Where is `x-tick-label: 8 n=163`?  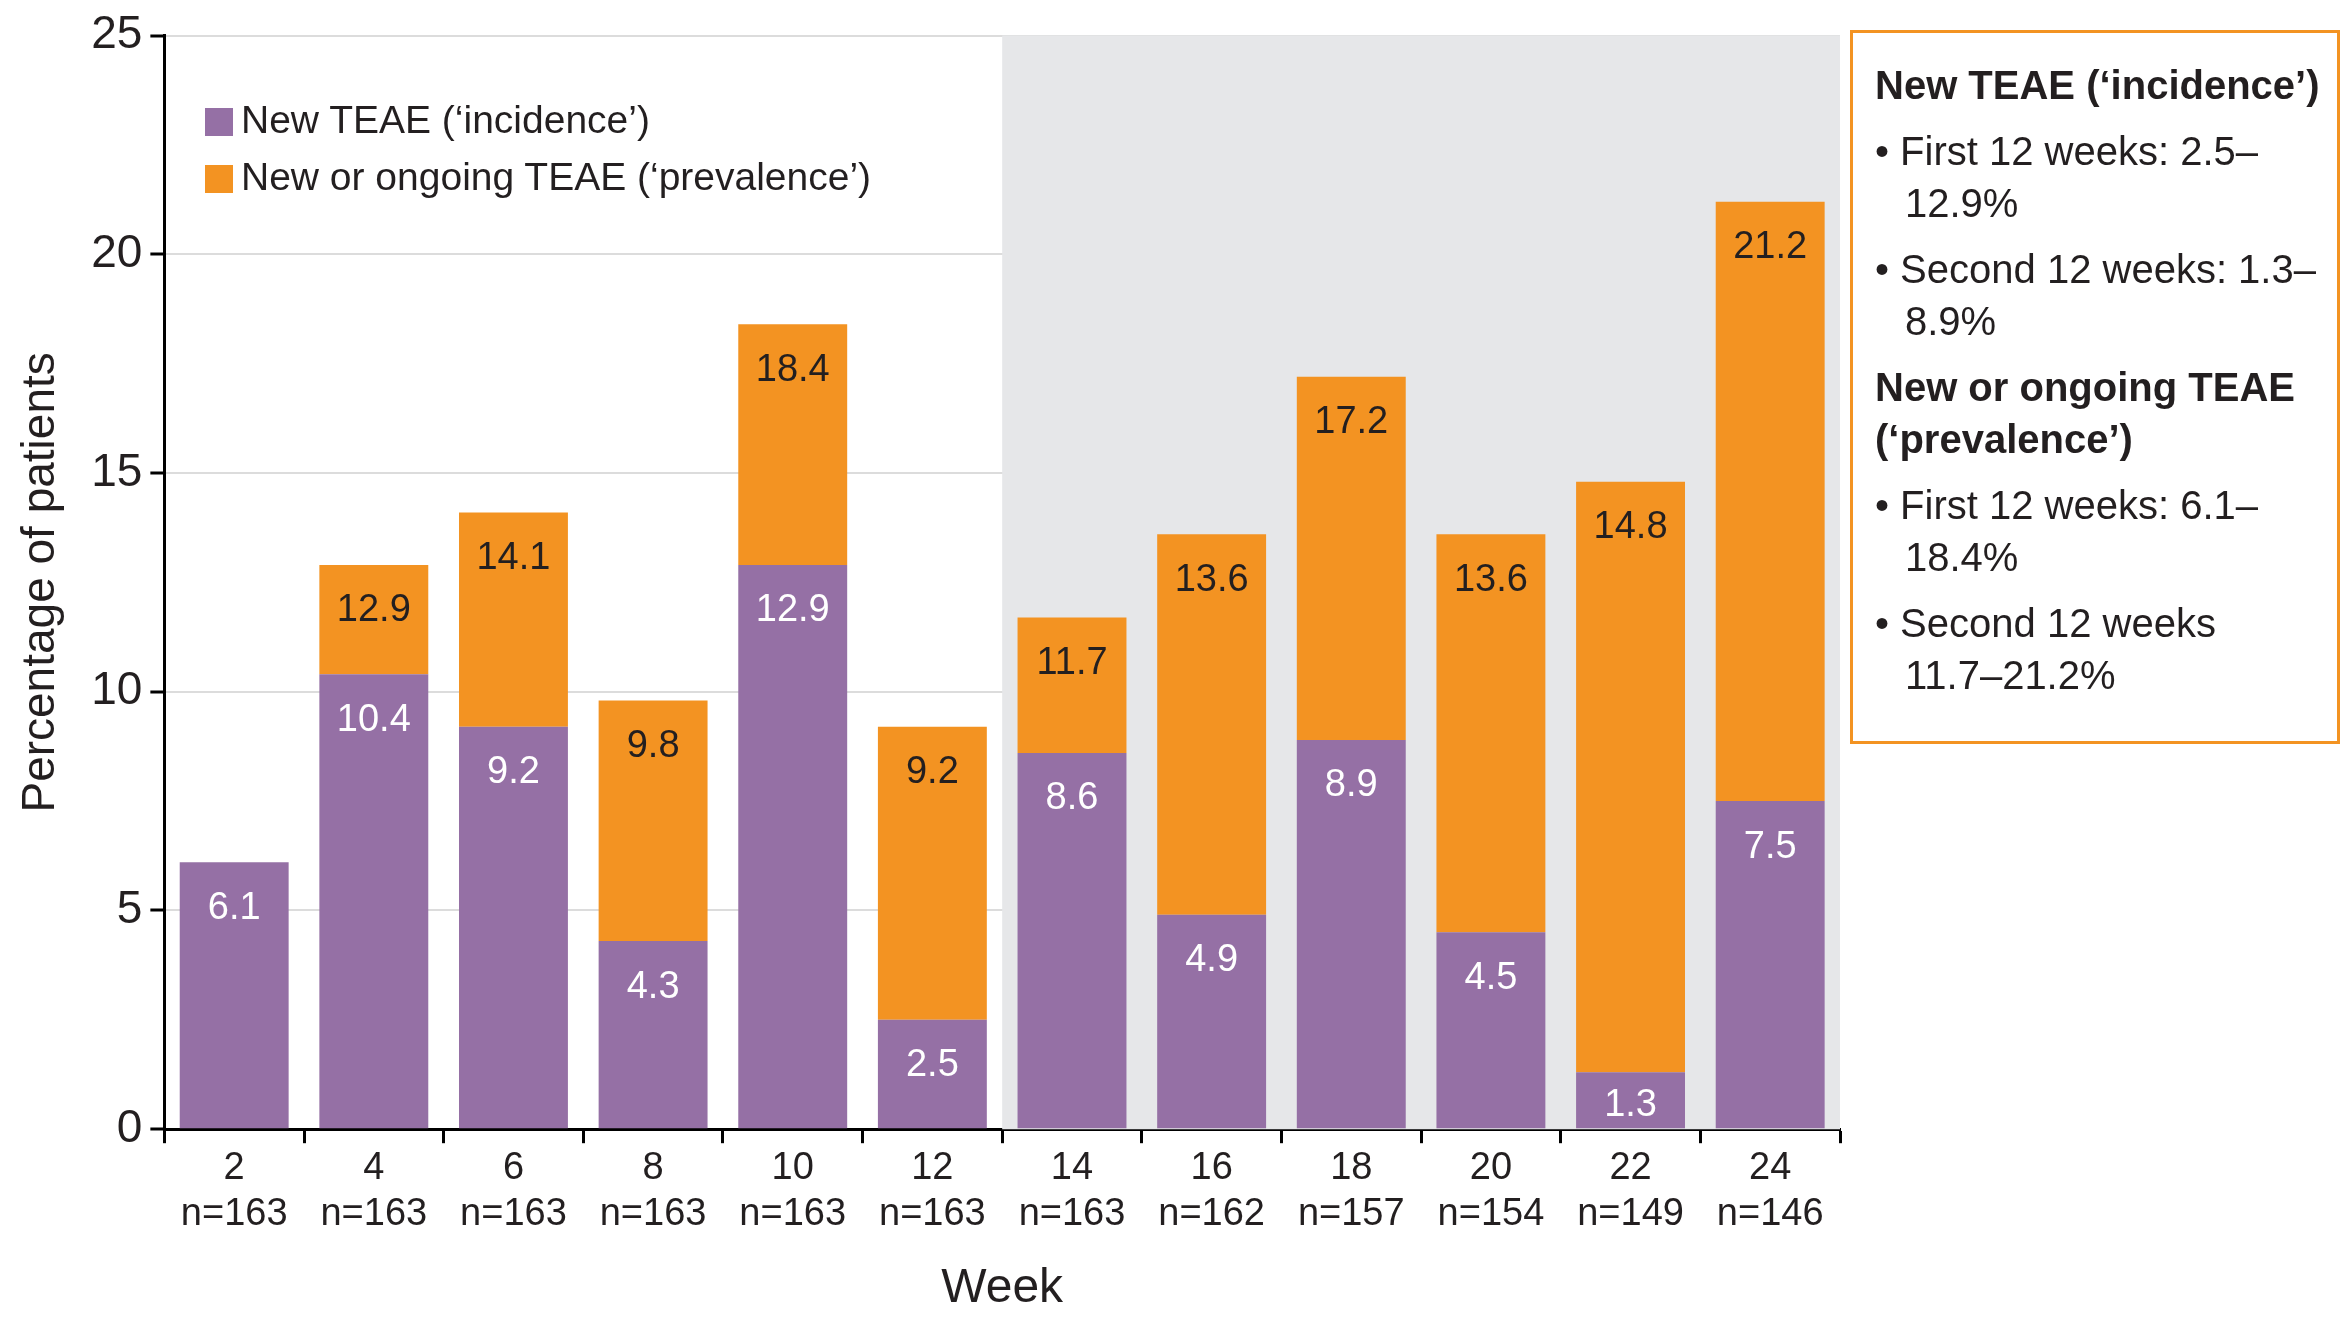
x-tick-label: 8 n=163 is located at coordinates (653, 1189).